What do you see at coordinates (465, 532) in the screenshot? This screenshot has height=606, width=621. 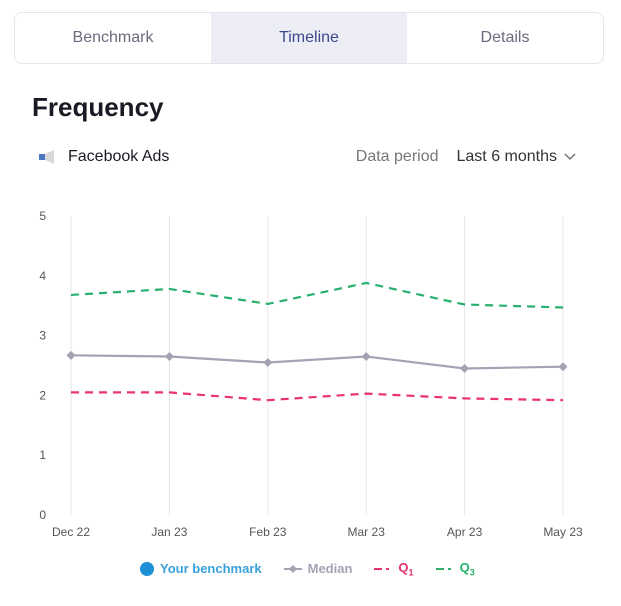 I see `x-tick-label: Apr 23` at bounding box center [465, 532].